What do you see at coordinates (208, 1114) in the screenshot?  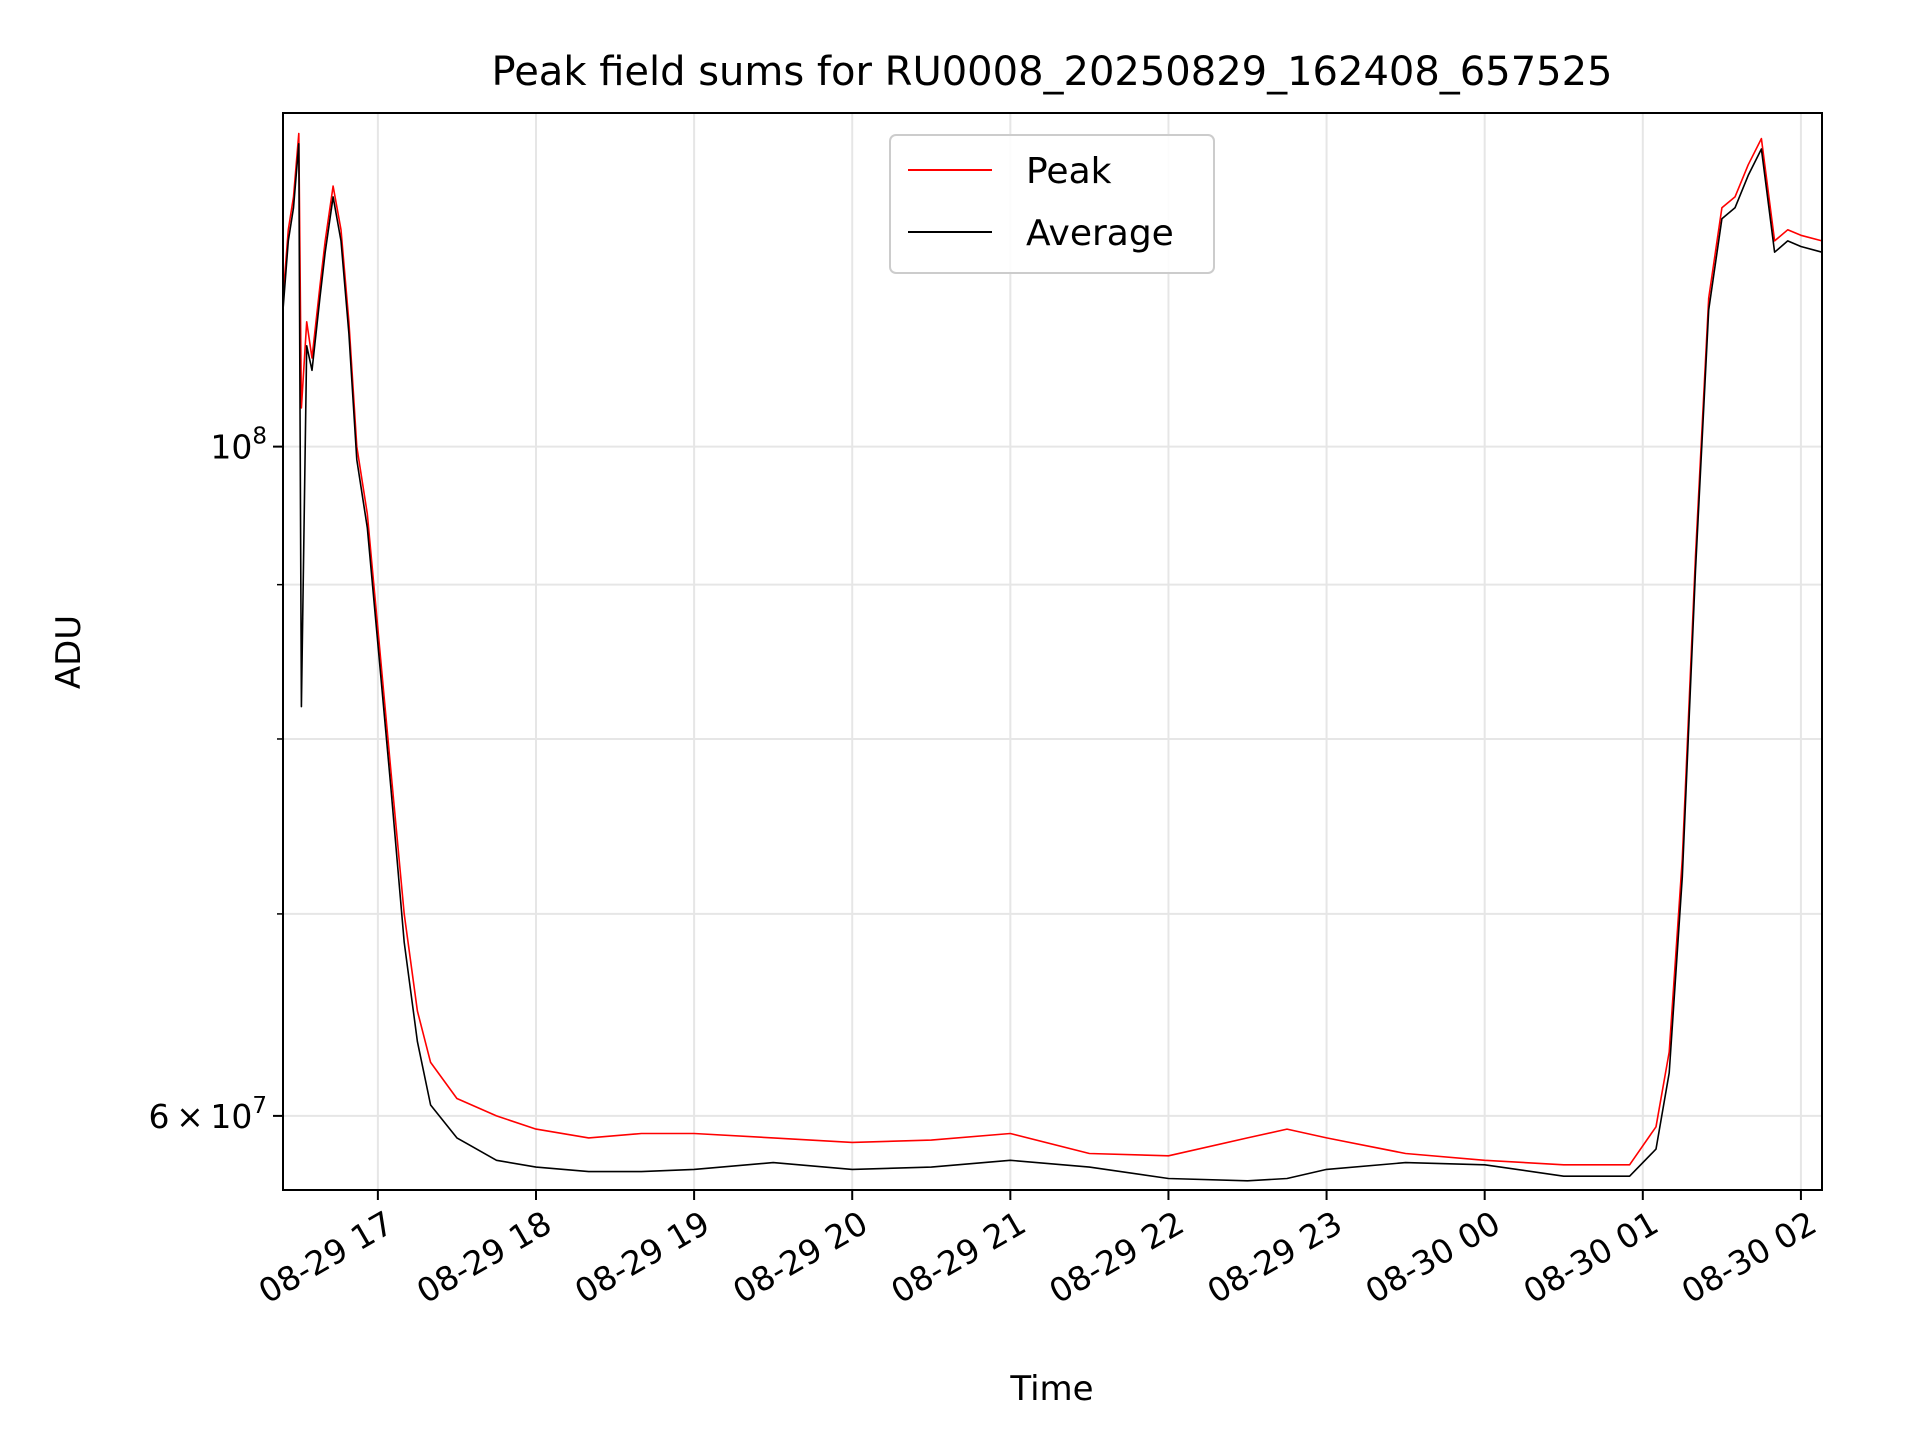 I see `y-tick-label: 6 × 107` at bounding box center [208, 1114].